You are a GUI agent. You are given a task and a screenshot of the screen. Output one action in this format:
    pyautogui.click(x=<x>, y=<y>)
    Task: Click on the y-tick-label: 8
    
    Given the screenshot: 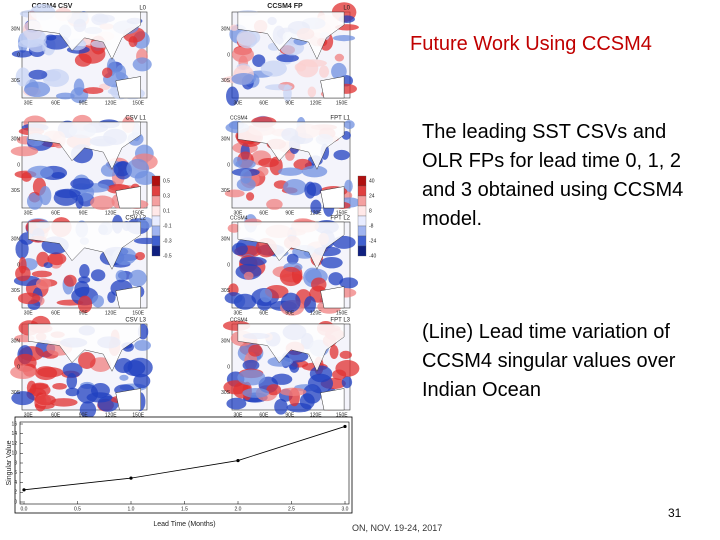 What is the action you would take?
    pyautogui.click(x=15, y=463)
    